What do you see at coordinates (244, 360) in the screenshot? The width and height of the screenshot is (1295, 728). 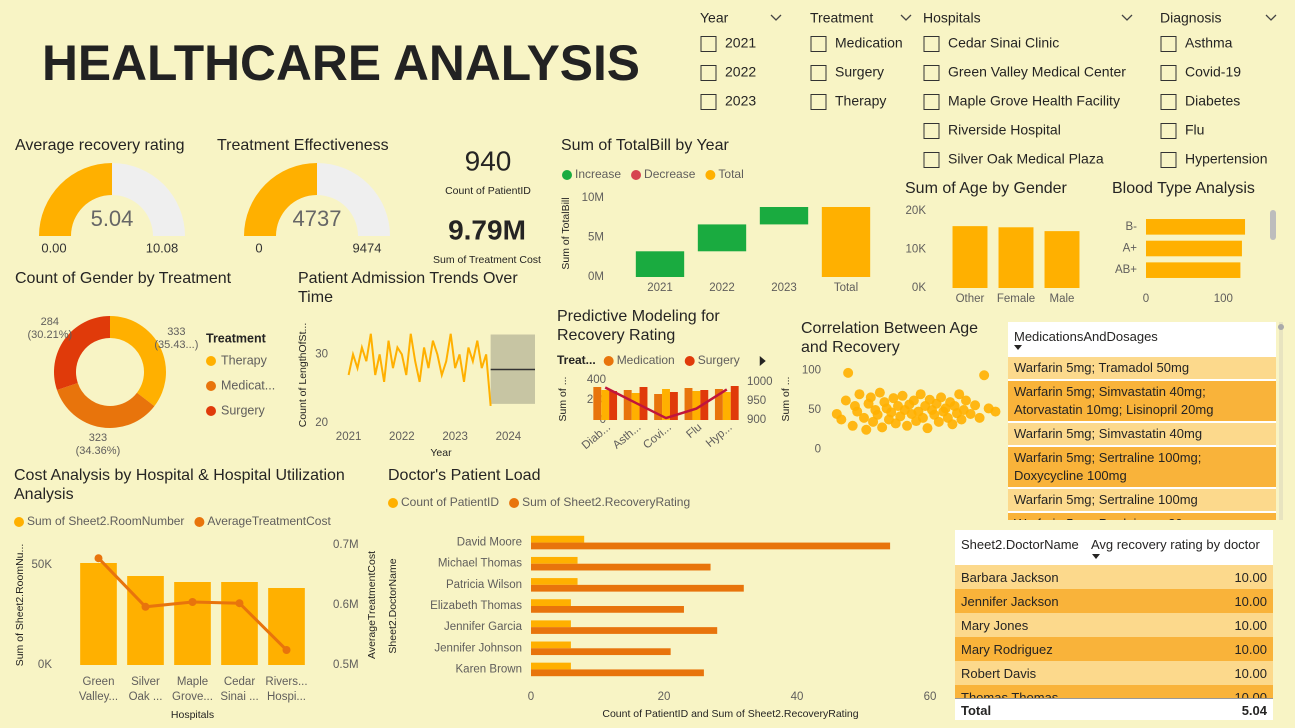 I see `legend-label: Therapy` at bounding box center [244, 360].